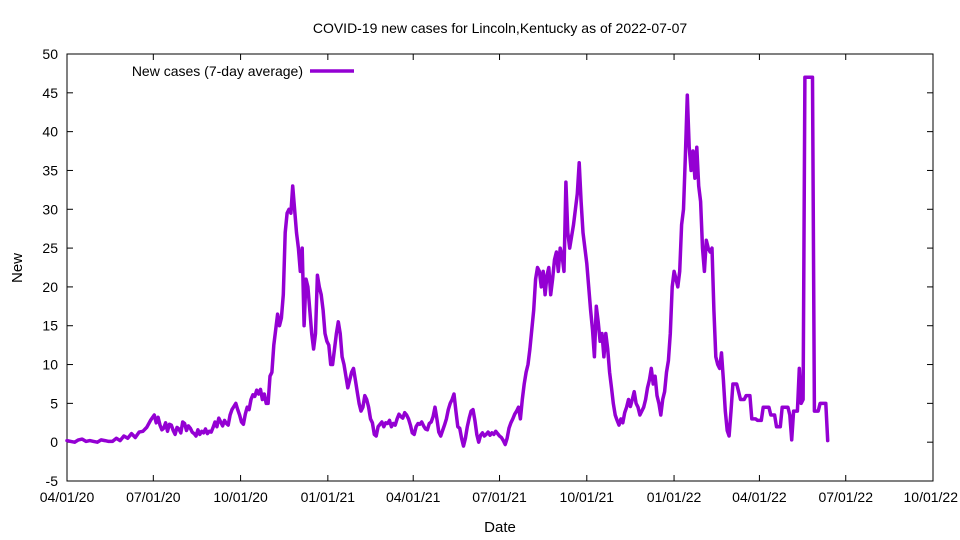  What do you see at coordinates (217, 71) in the screenshot?
I see `legend-label: New cases (7-day average)` at bounding box center [217, 71].